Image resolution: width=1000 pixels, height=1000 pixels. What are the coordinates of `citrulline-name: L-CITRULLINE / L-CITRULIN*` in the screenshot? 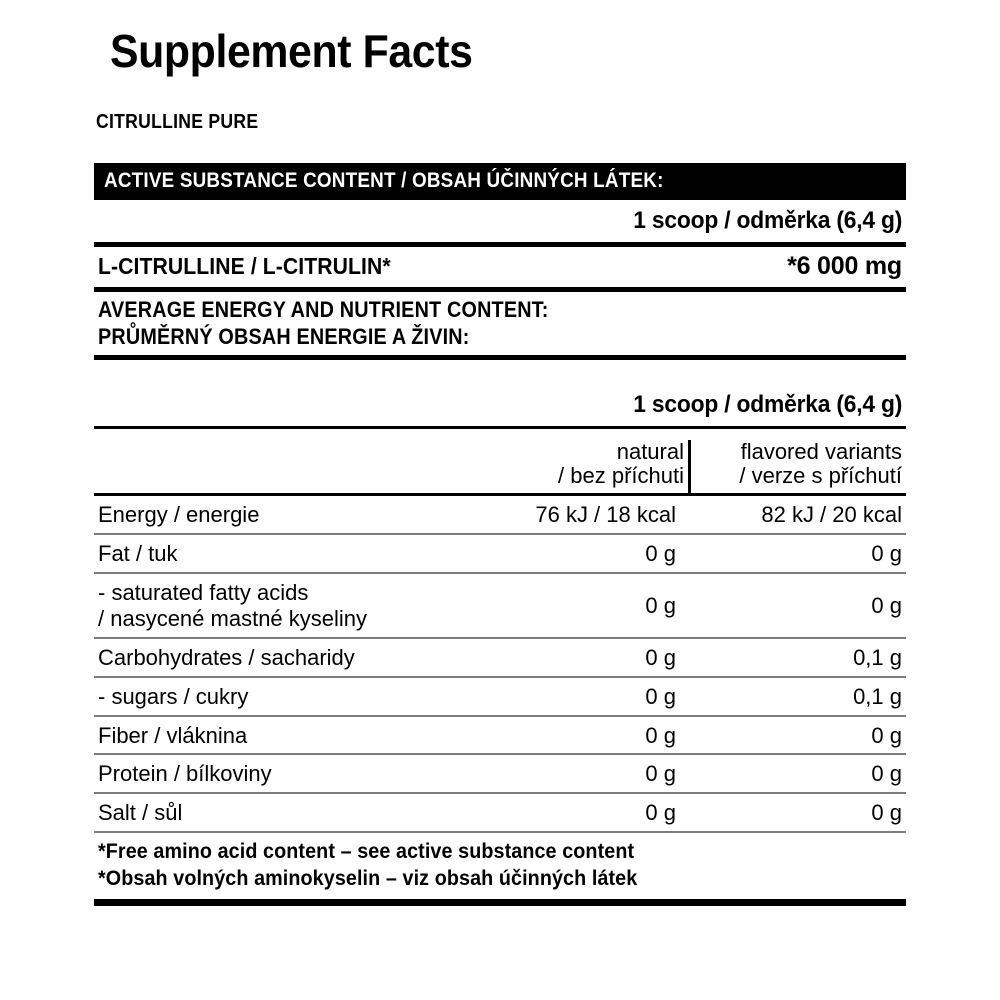 It's located at (244, 266).